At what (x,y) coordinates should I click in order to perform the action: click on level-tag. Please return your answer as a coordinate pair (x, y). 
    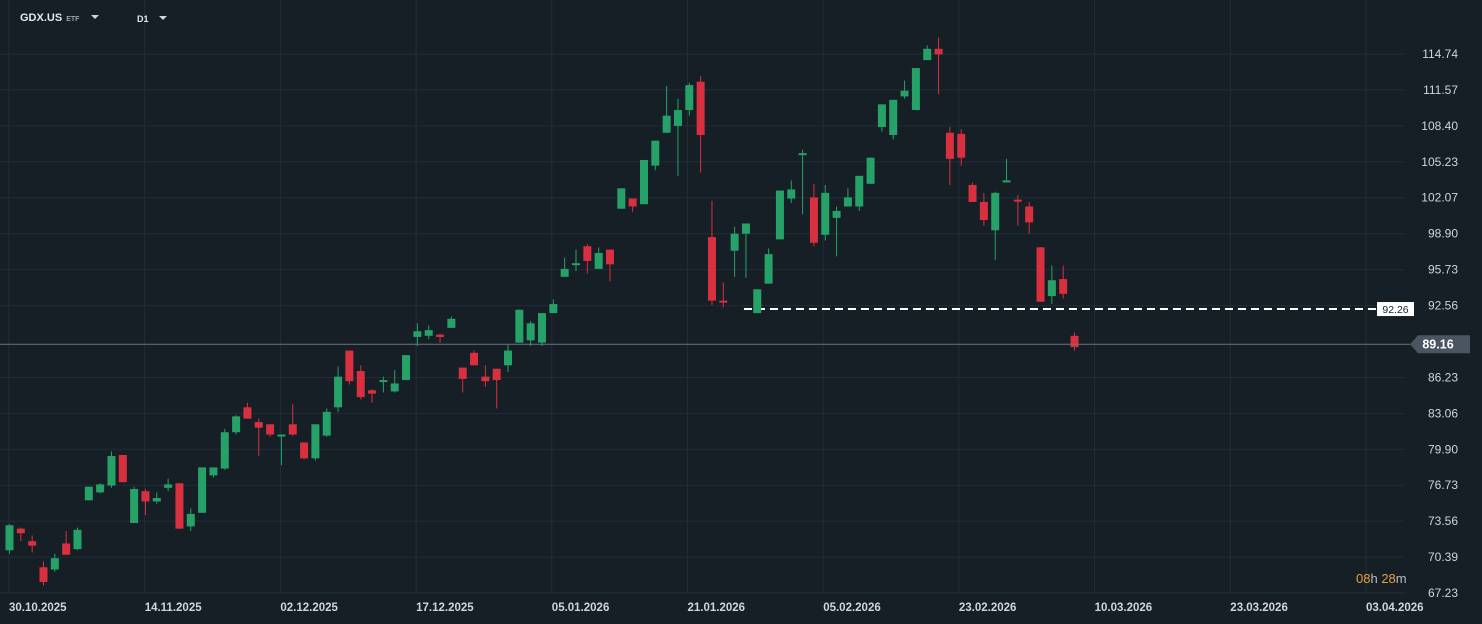
    Looking at the image, I should click on (1395, 309).